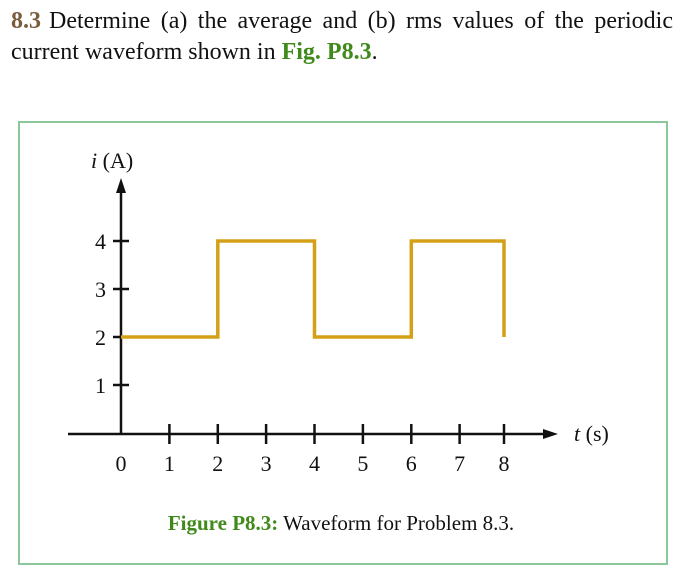 The height and width of the screenshot is (579, 682). I want to click on problem-text-end: ., so click(374, 52).